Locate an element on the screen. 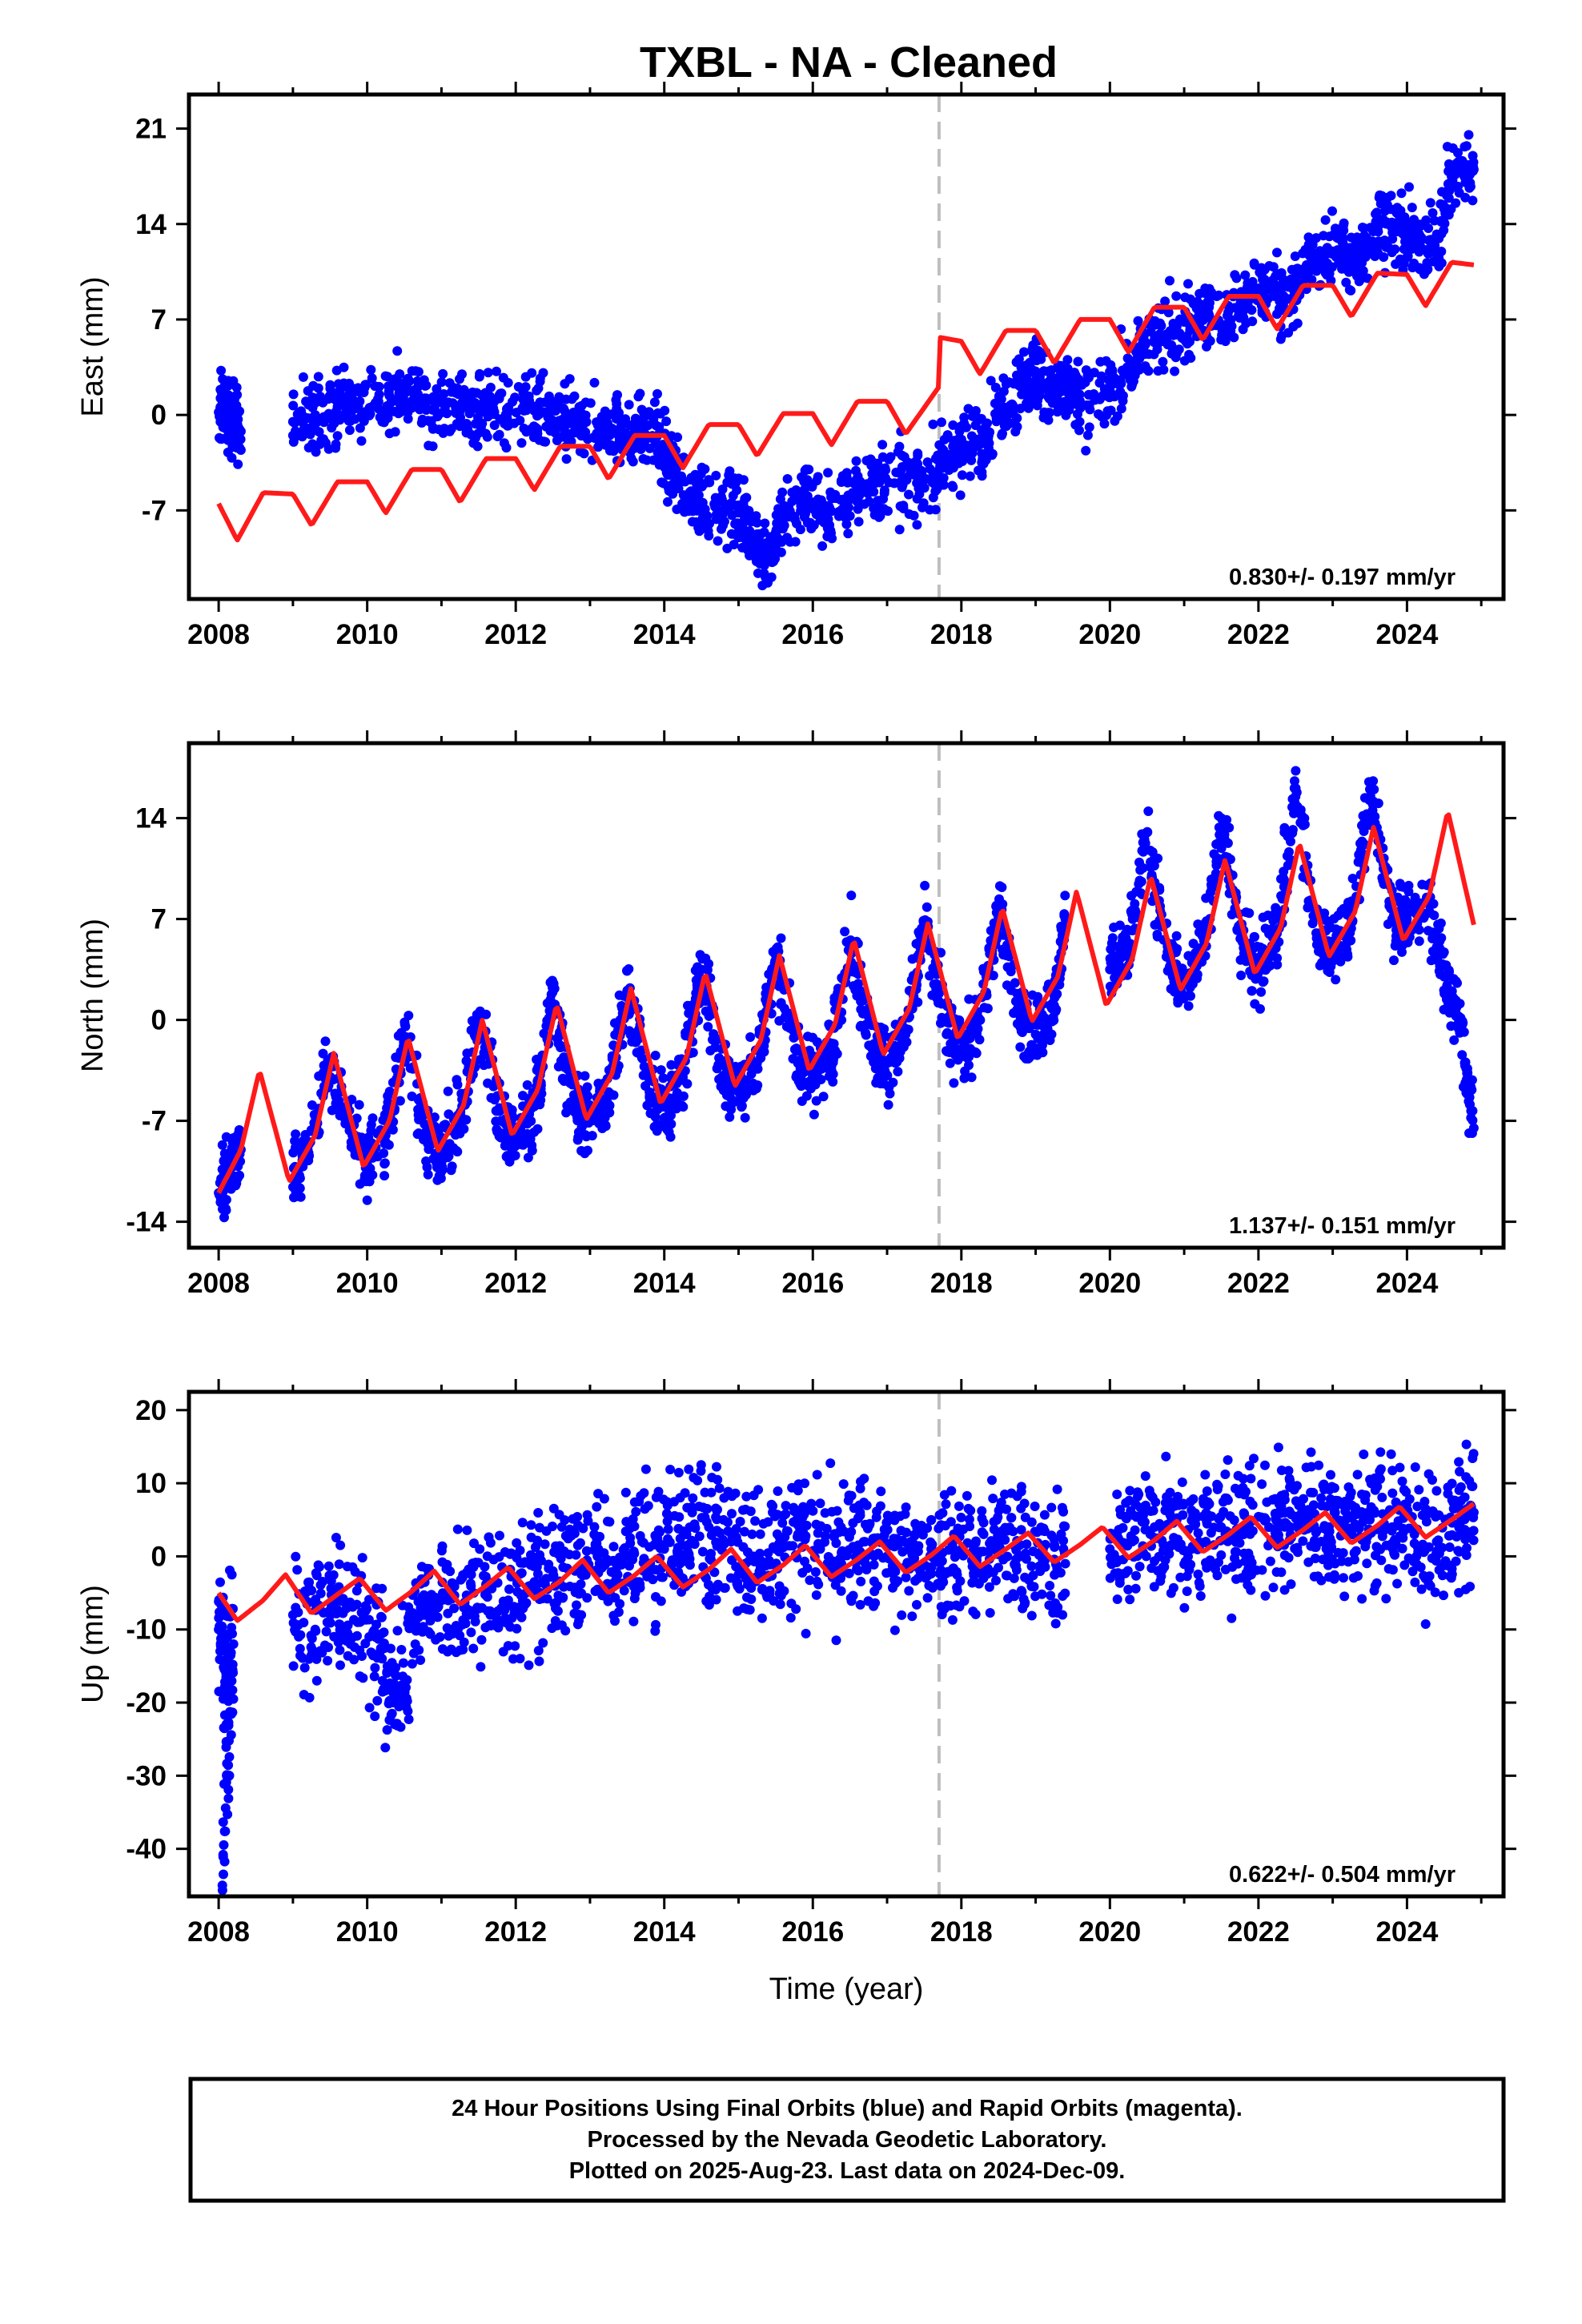 This screenshot has width=1582, height=2324. x-tick-label: 2010 is located at coordinates (368, 634).